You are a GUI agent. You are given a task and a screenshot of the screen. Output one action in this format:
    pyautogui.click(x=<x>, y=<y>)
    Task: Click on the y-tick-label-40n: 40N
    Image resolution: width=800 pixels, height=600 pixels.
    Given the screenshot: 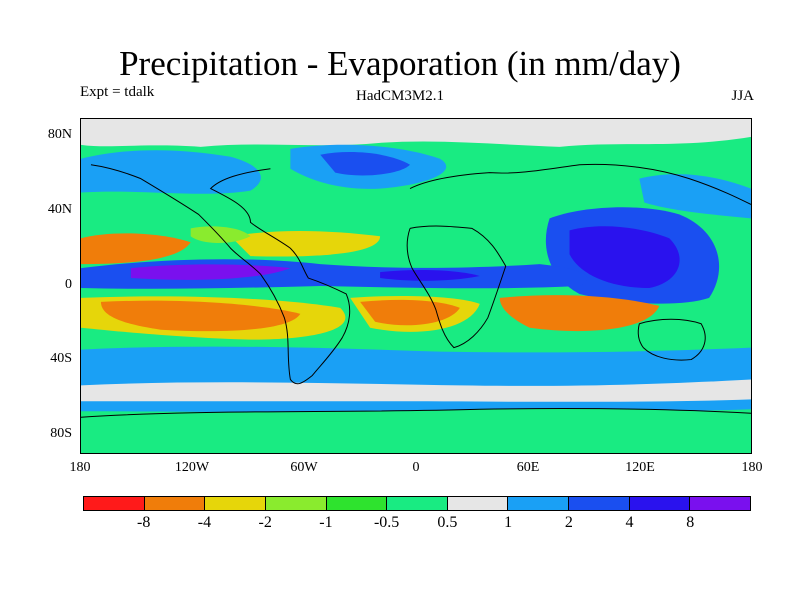 What is the action you would take?
    pyautogui.click(x=59, y=209)
    